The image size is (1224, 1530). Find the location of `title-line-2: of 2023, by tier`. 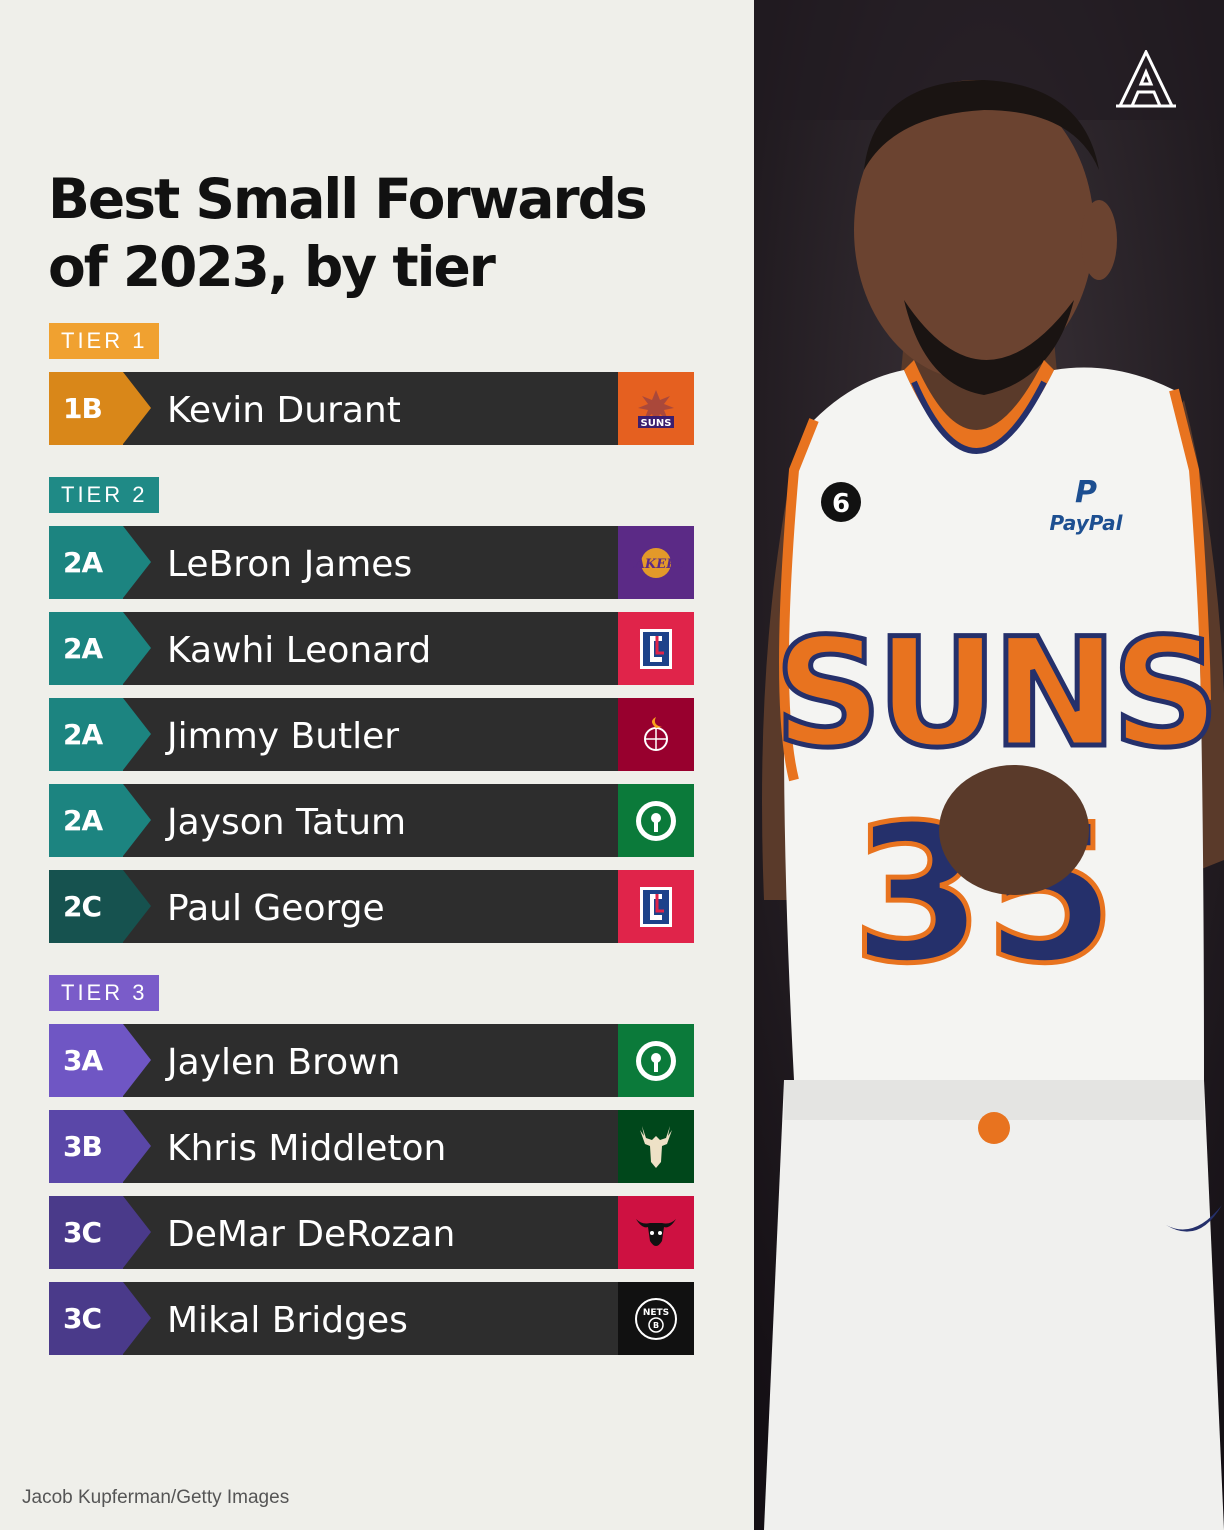

title-line-2: of 2023, by tier is located at coordinates (272, 267).